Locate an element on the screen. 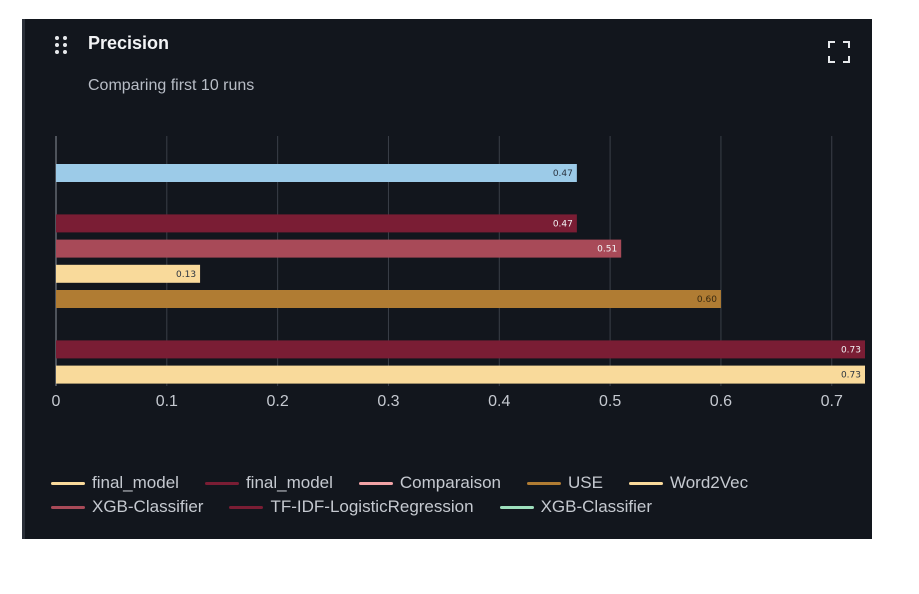 This screenshot has height=594, width=919. x-tick-label: 0.3 is located at coordinates (388, 401).